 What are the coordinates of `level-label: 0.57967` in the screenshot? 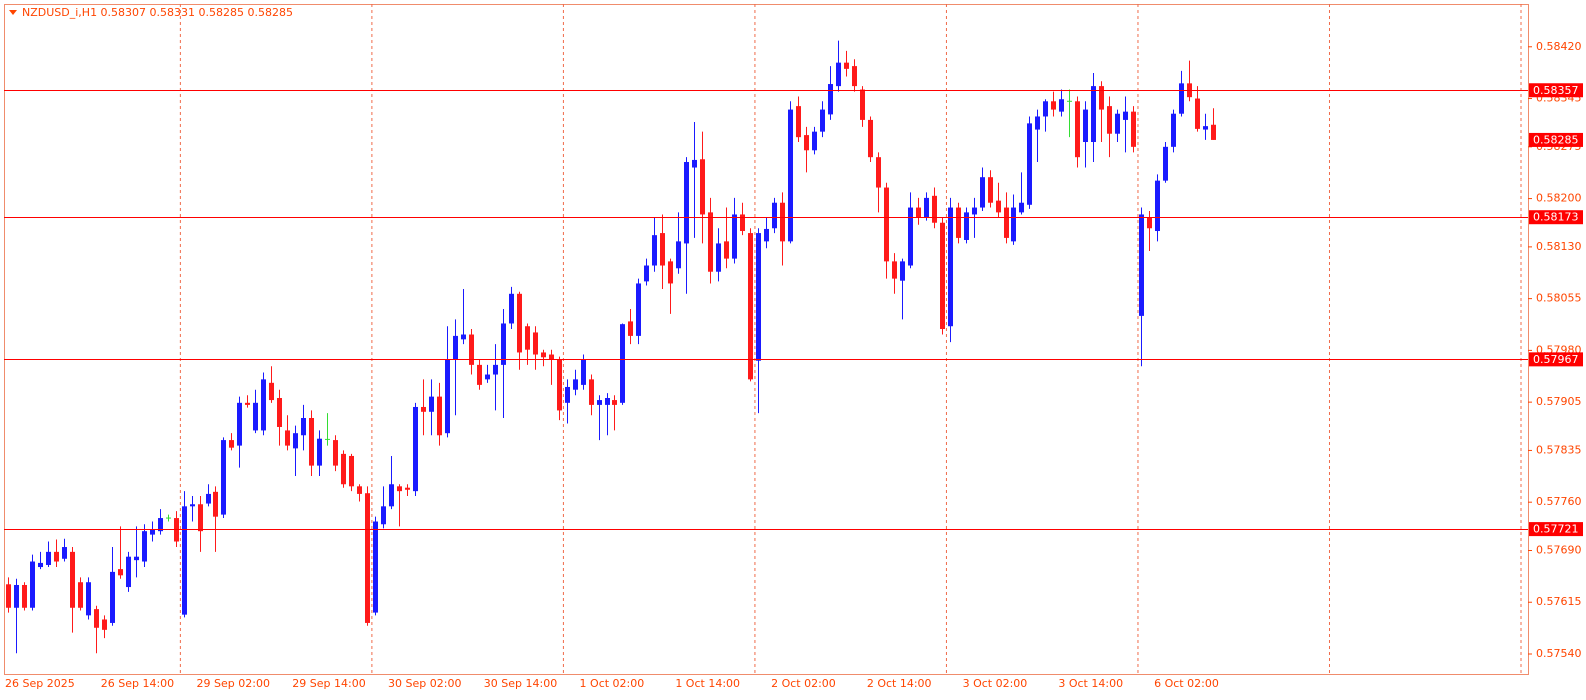 It's located at (1556, 359).